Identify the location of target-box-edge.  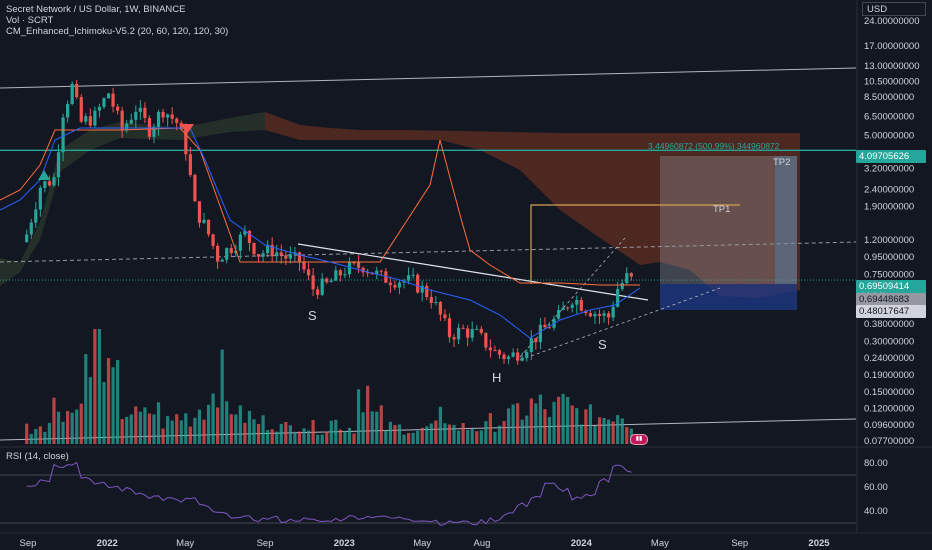
(786, 220).